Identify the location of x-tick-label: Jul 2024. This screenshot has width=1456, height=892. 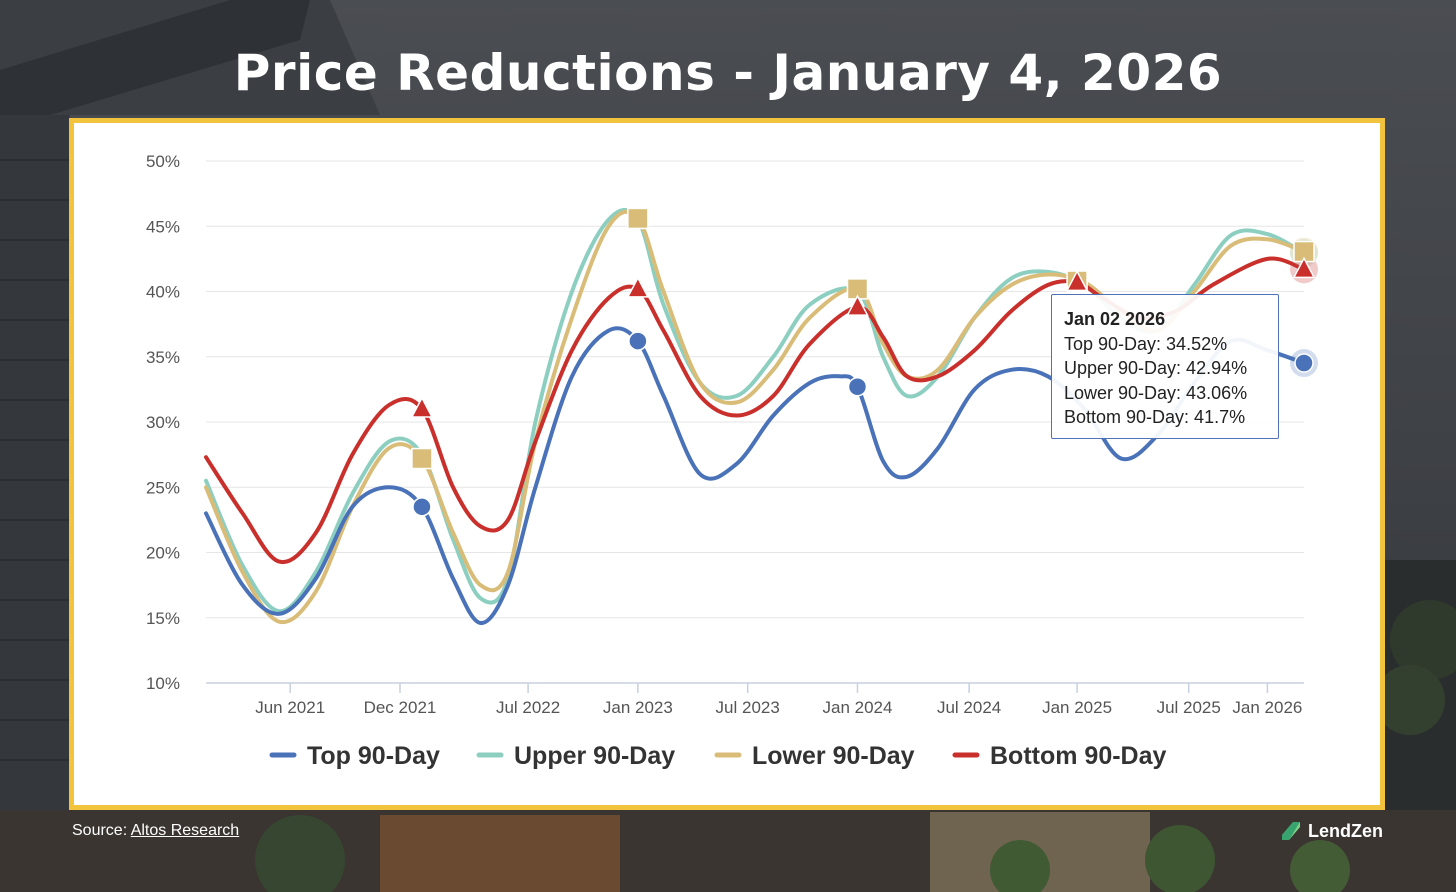
(969, 707).